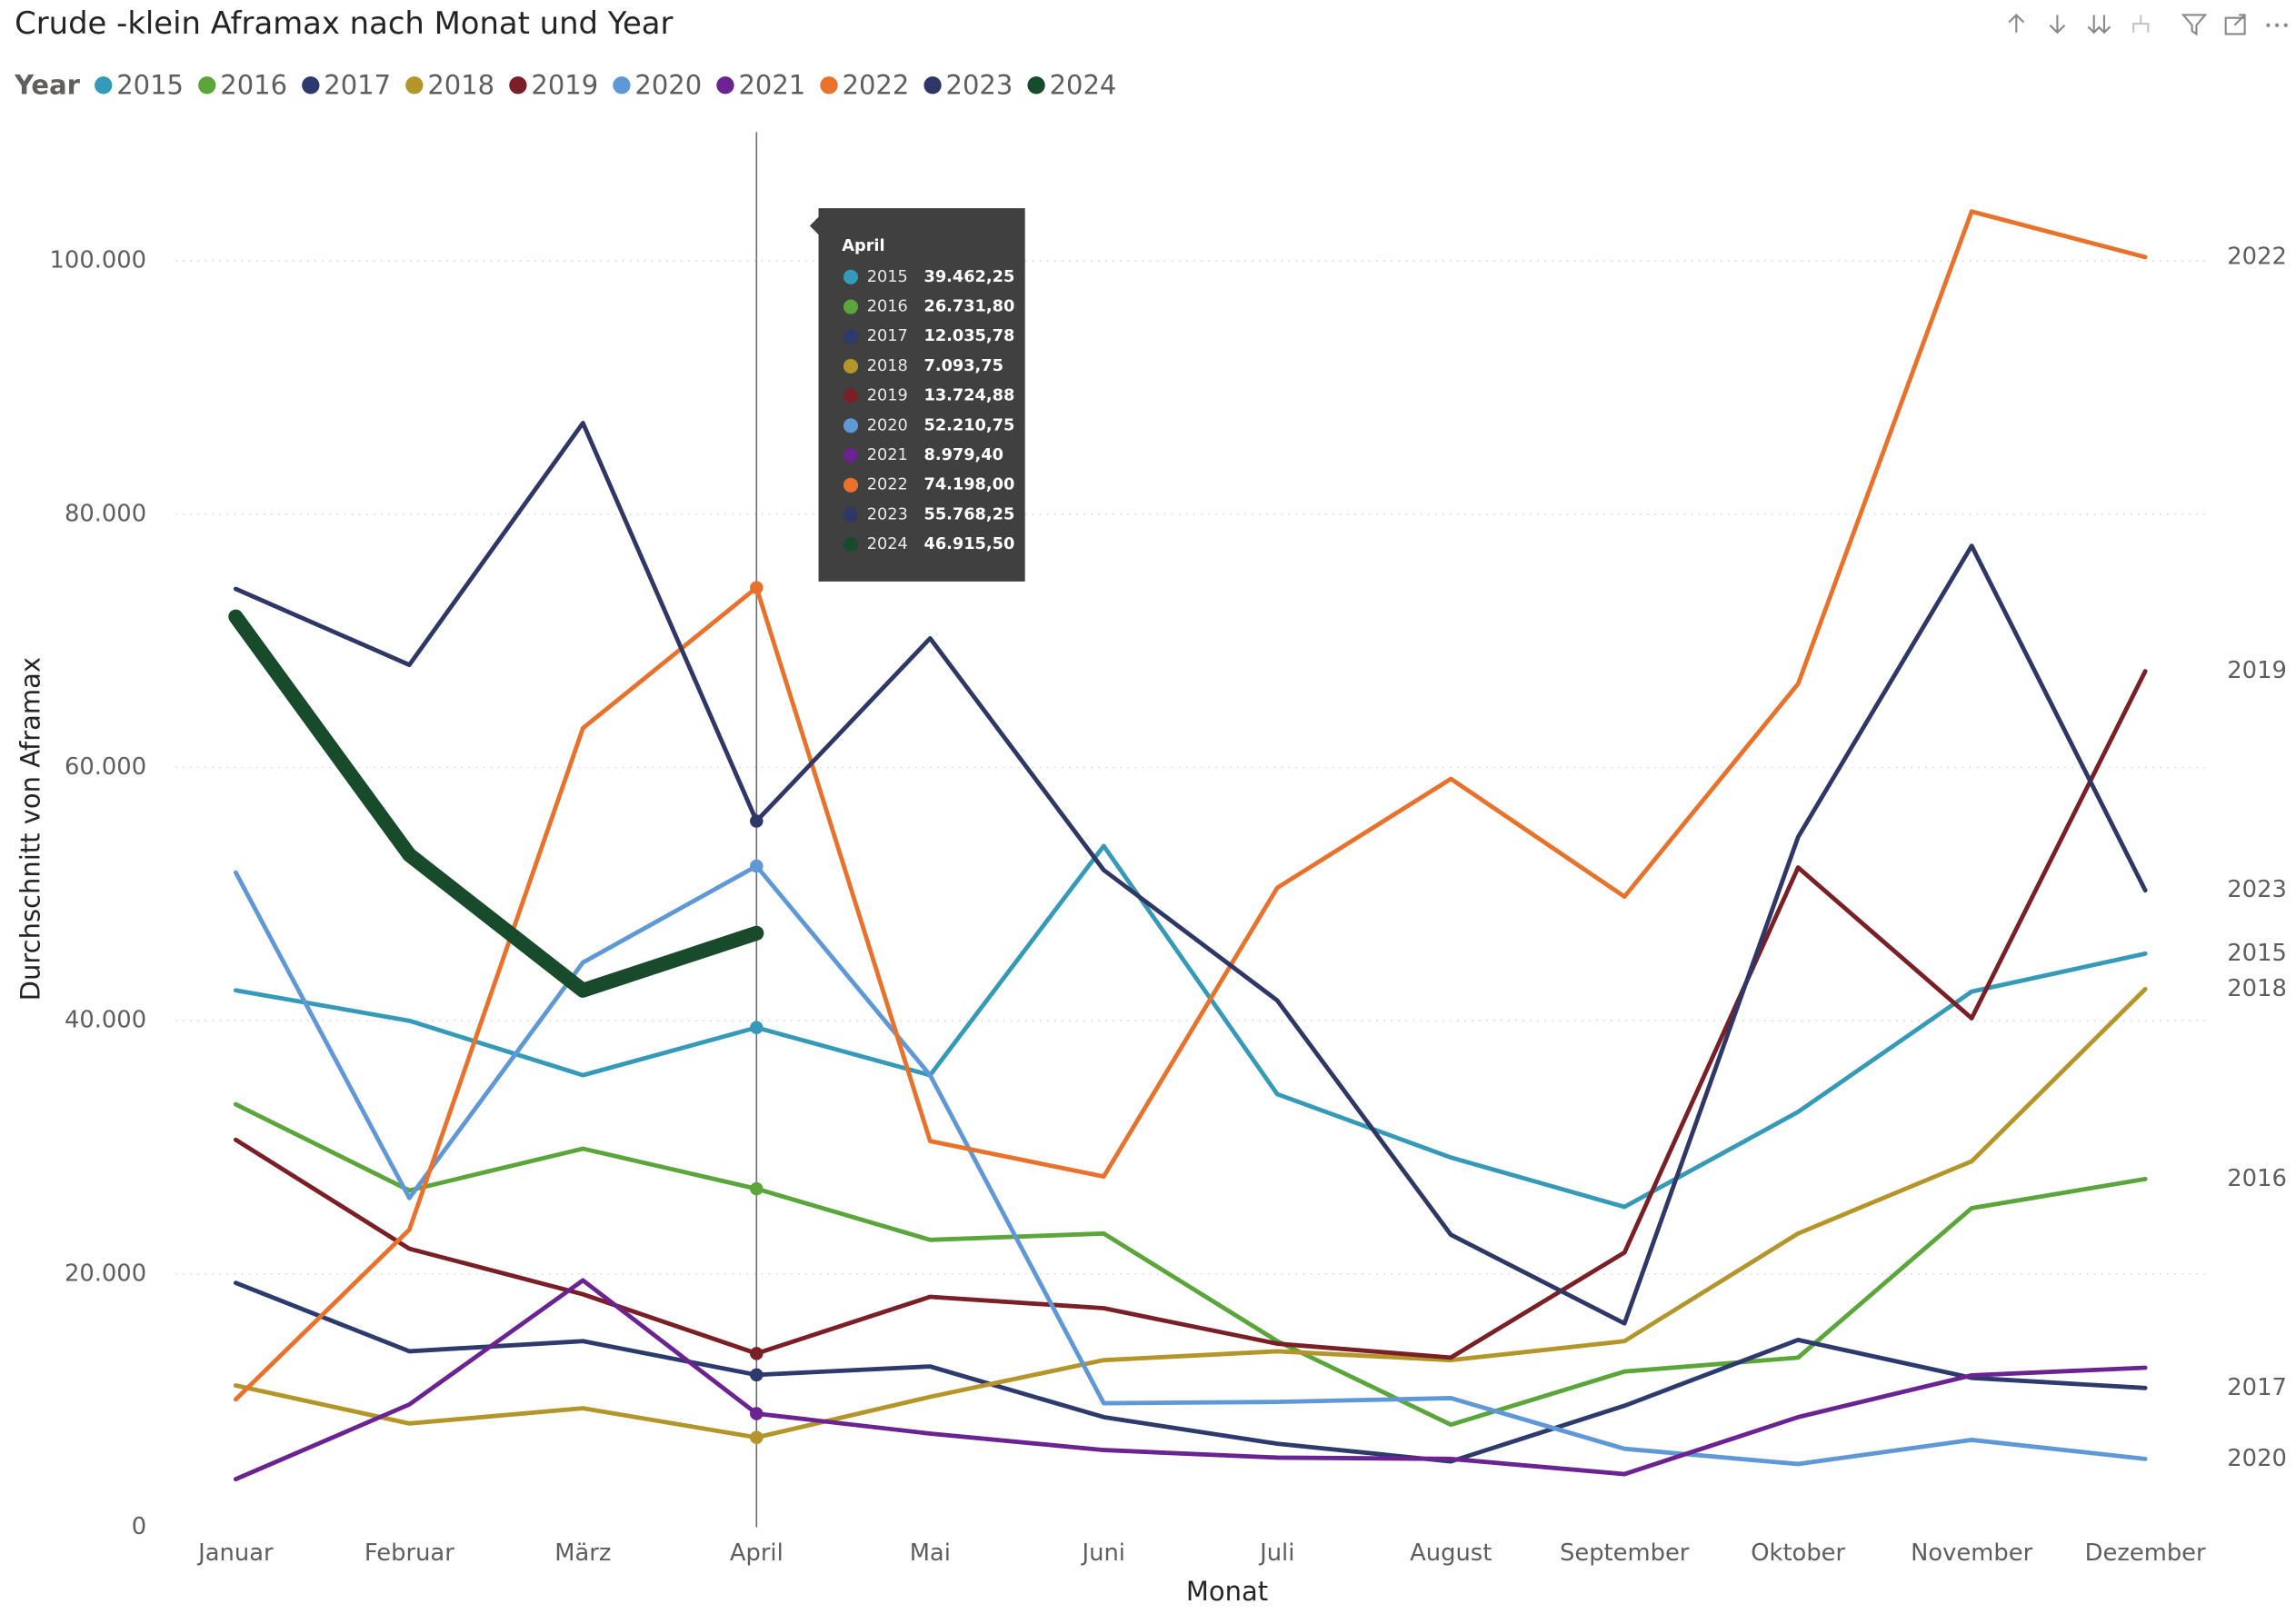  I want to click on tooltip-series: 2015, so click(887, 277).